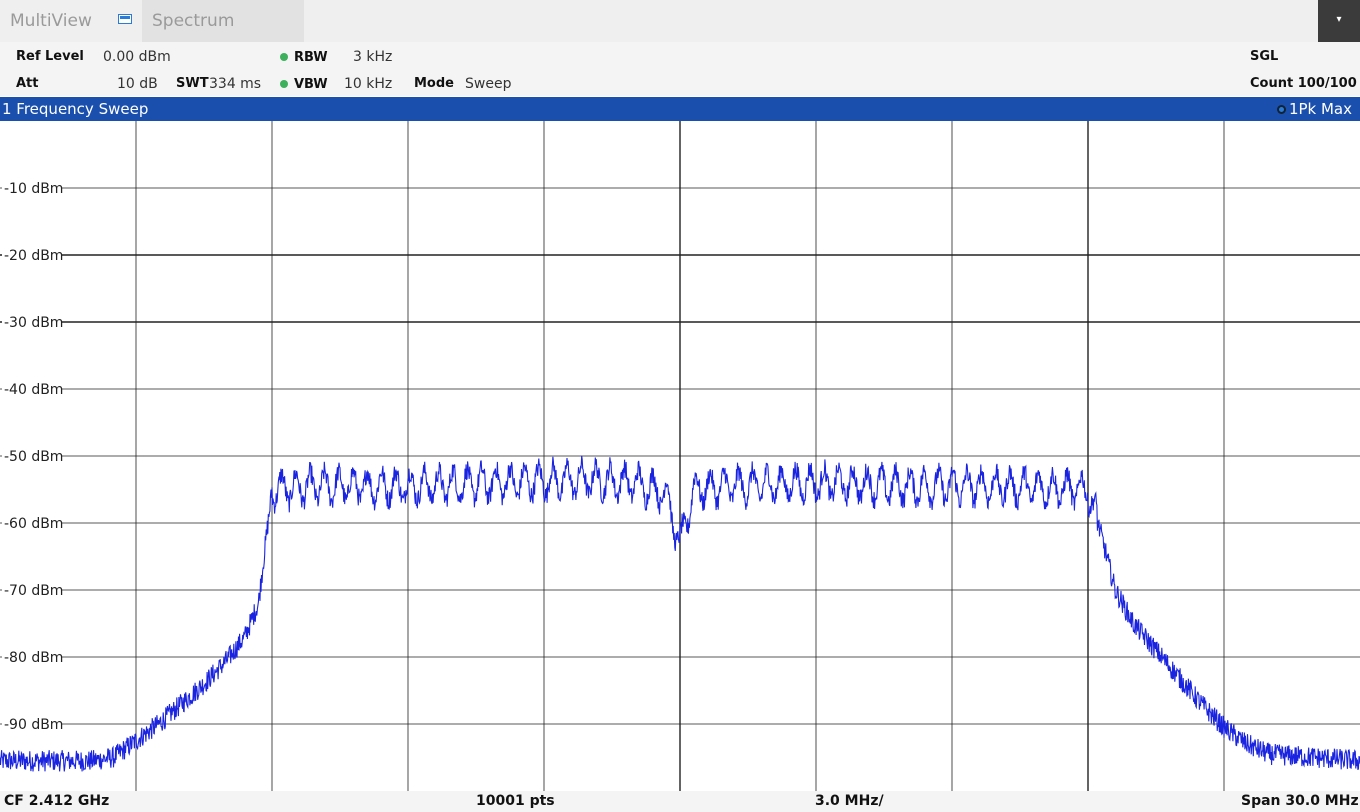 Image resolution: width=1360 pixels, height=812 pixels. I want to click on swt-value: 334 ms, so click(235, 84).